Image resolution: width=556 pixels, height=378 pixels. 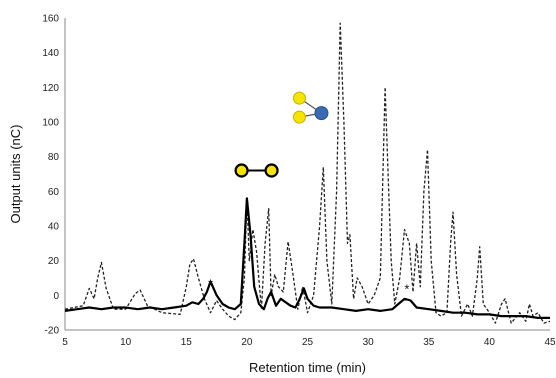 What do you see at coordinates (52, 331) in the screenshot?
I see `y-tick-label: -20` at bounding box center [52, 331].